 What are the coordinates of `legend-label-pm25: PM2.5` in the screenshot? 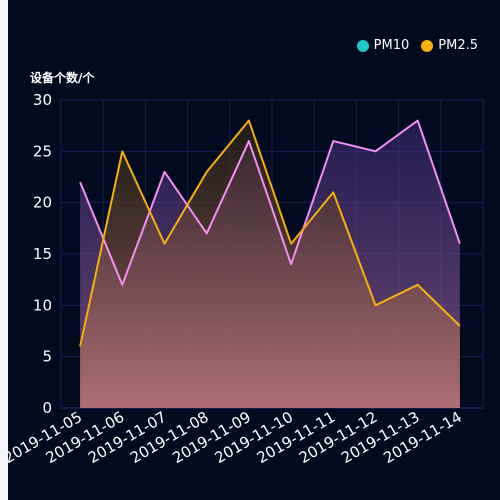 It's located at (458, 45).